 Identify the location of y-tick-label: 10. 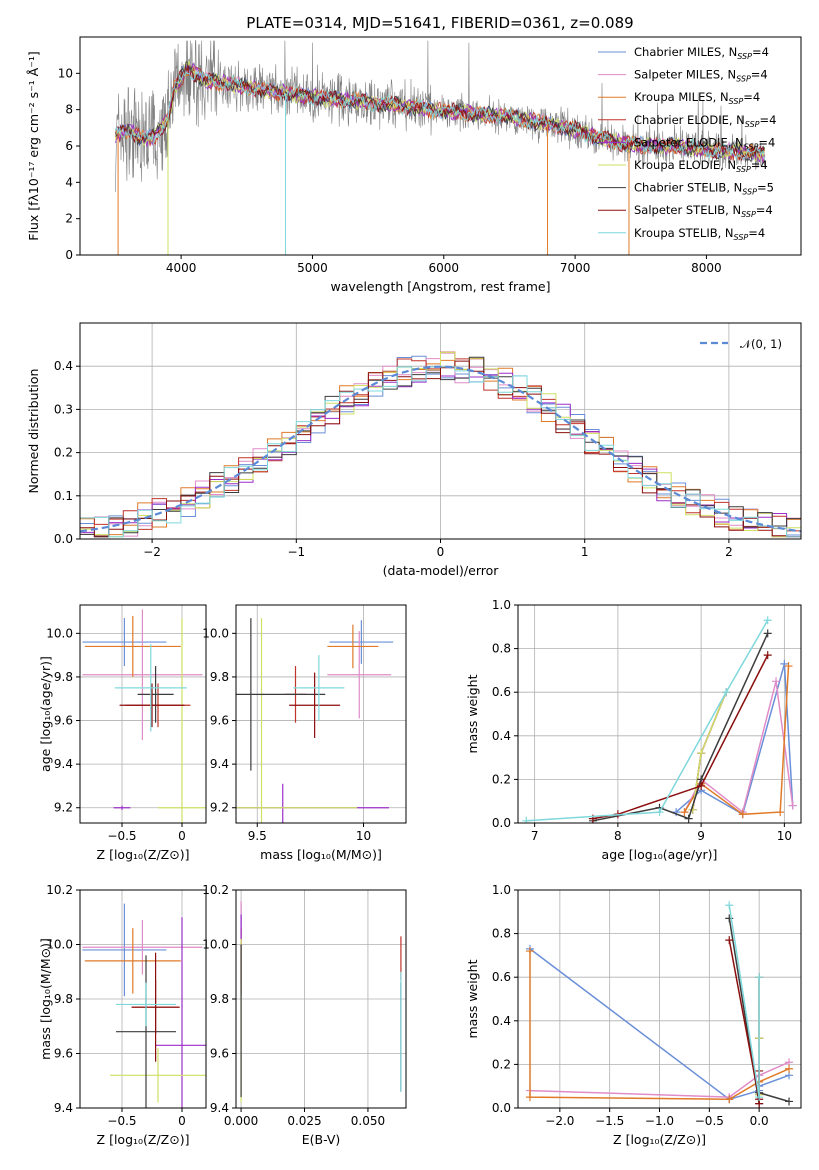
(65, 73).